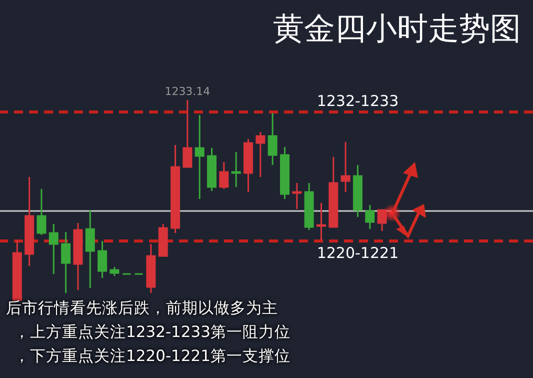 This screenshot has height=378, width=533. Describe the element at coordinates (397, 29) in the screenshot. I see `chart-title: 黄金四小时走势图` at that location.